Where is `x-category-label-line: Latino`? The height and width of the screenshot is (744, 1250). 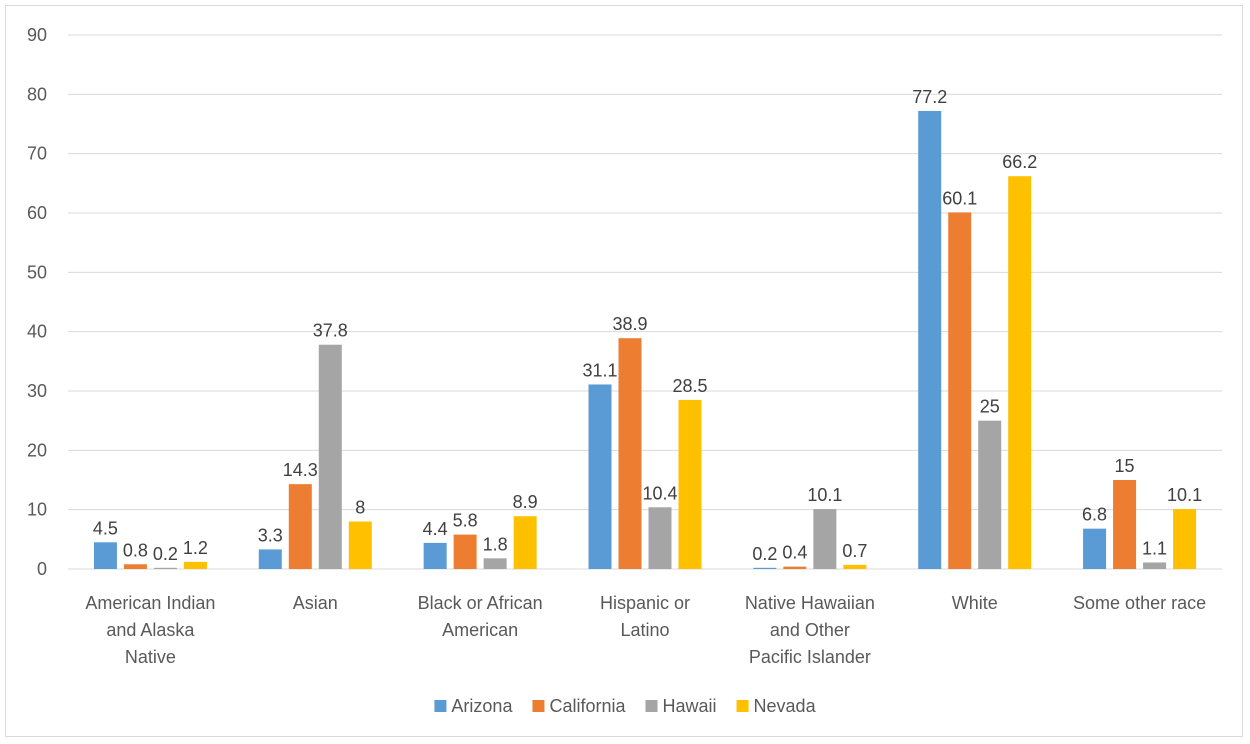 x-category-label-line: Latino is located at coordinates (644, 630).